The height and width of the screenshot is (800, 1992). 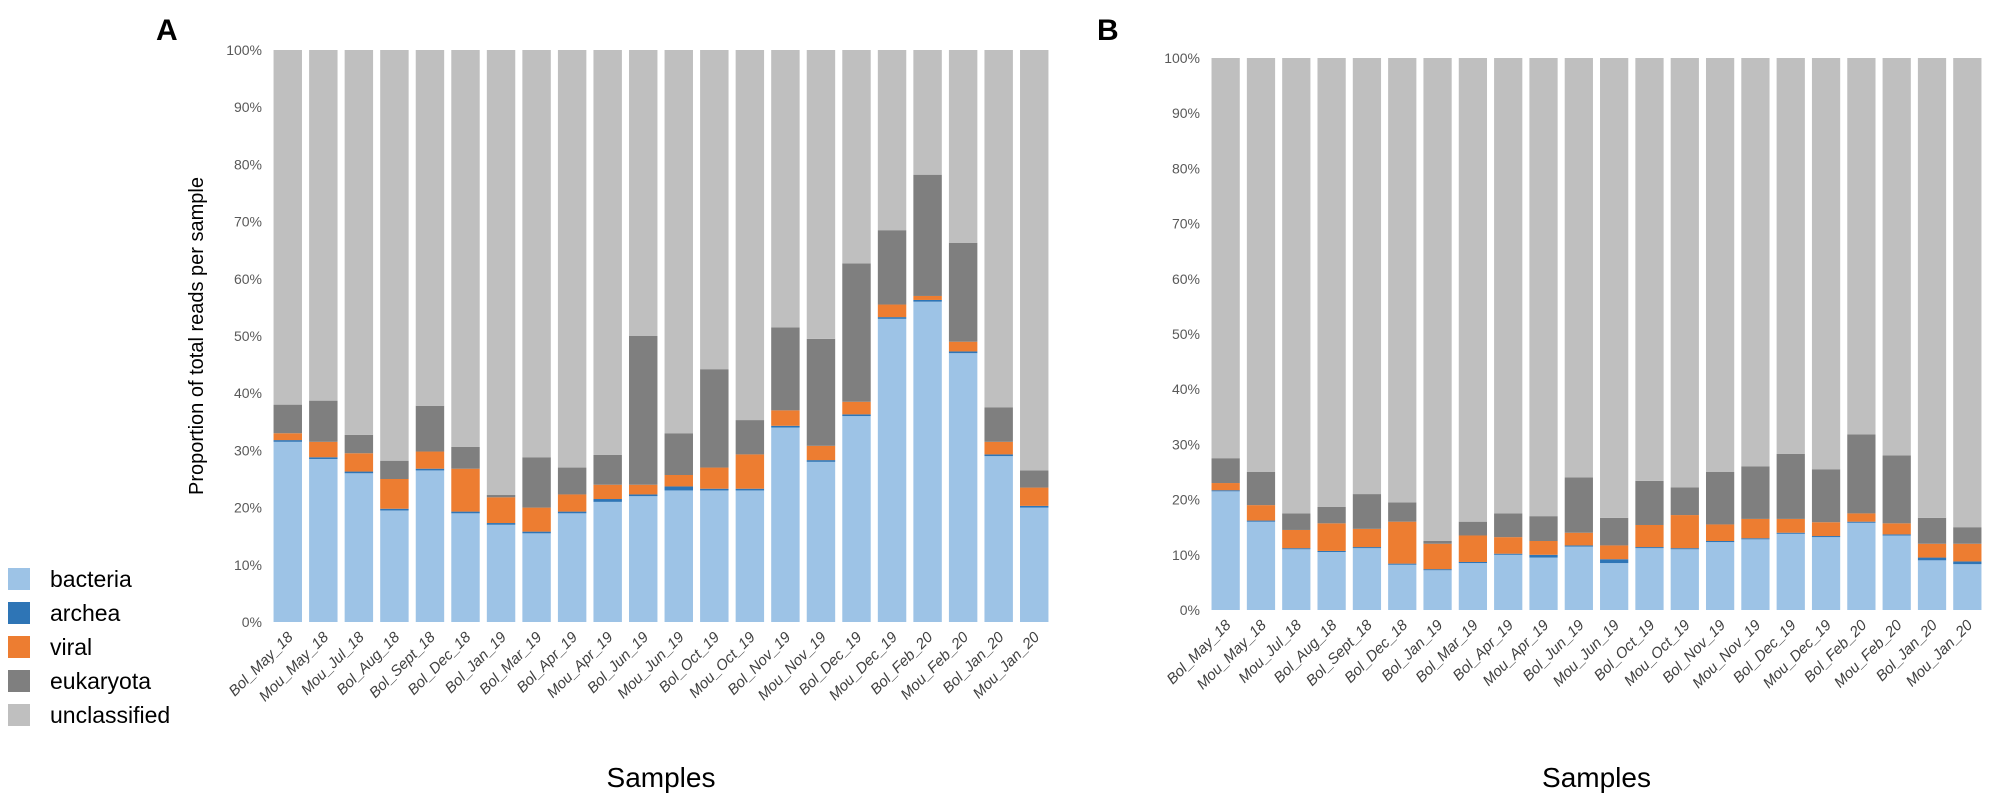 What do you see at coordinates (248, 164) in the screenshot?
I see `panel-a-ytick-label: 80%` at bounding box center [248, 164].